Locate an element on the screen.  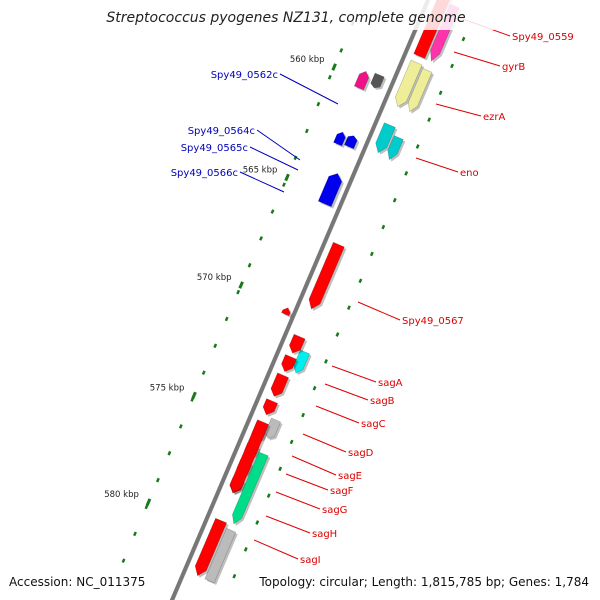
tick-label: 575 kbp is located at coordinates (167, 388).